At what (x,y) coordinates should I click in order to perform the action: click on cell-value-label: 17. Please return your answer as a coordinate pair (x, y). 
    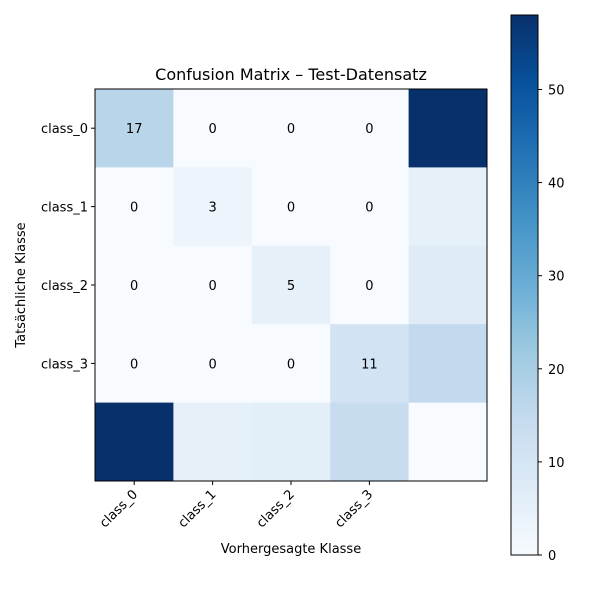
    Looking at the image, I should click on (134, 129).